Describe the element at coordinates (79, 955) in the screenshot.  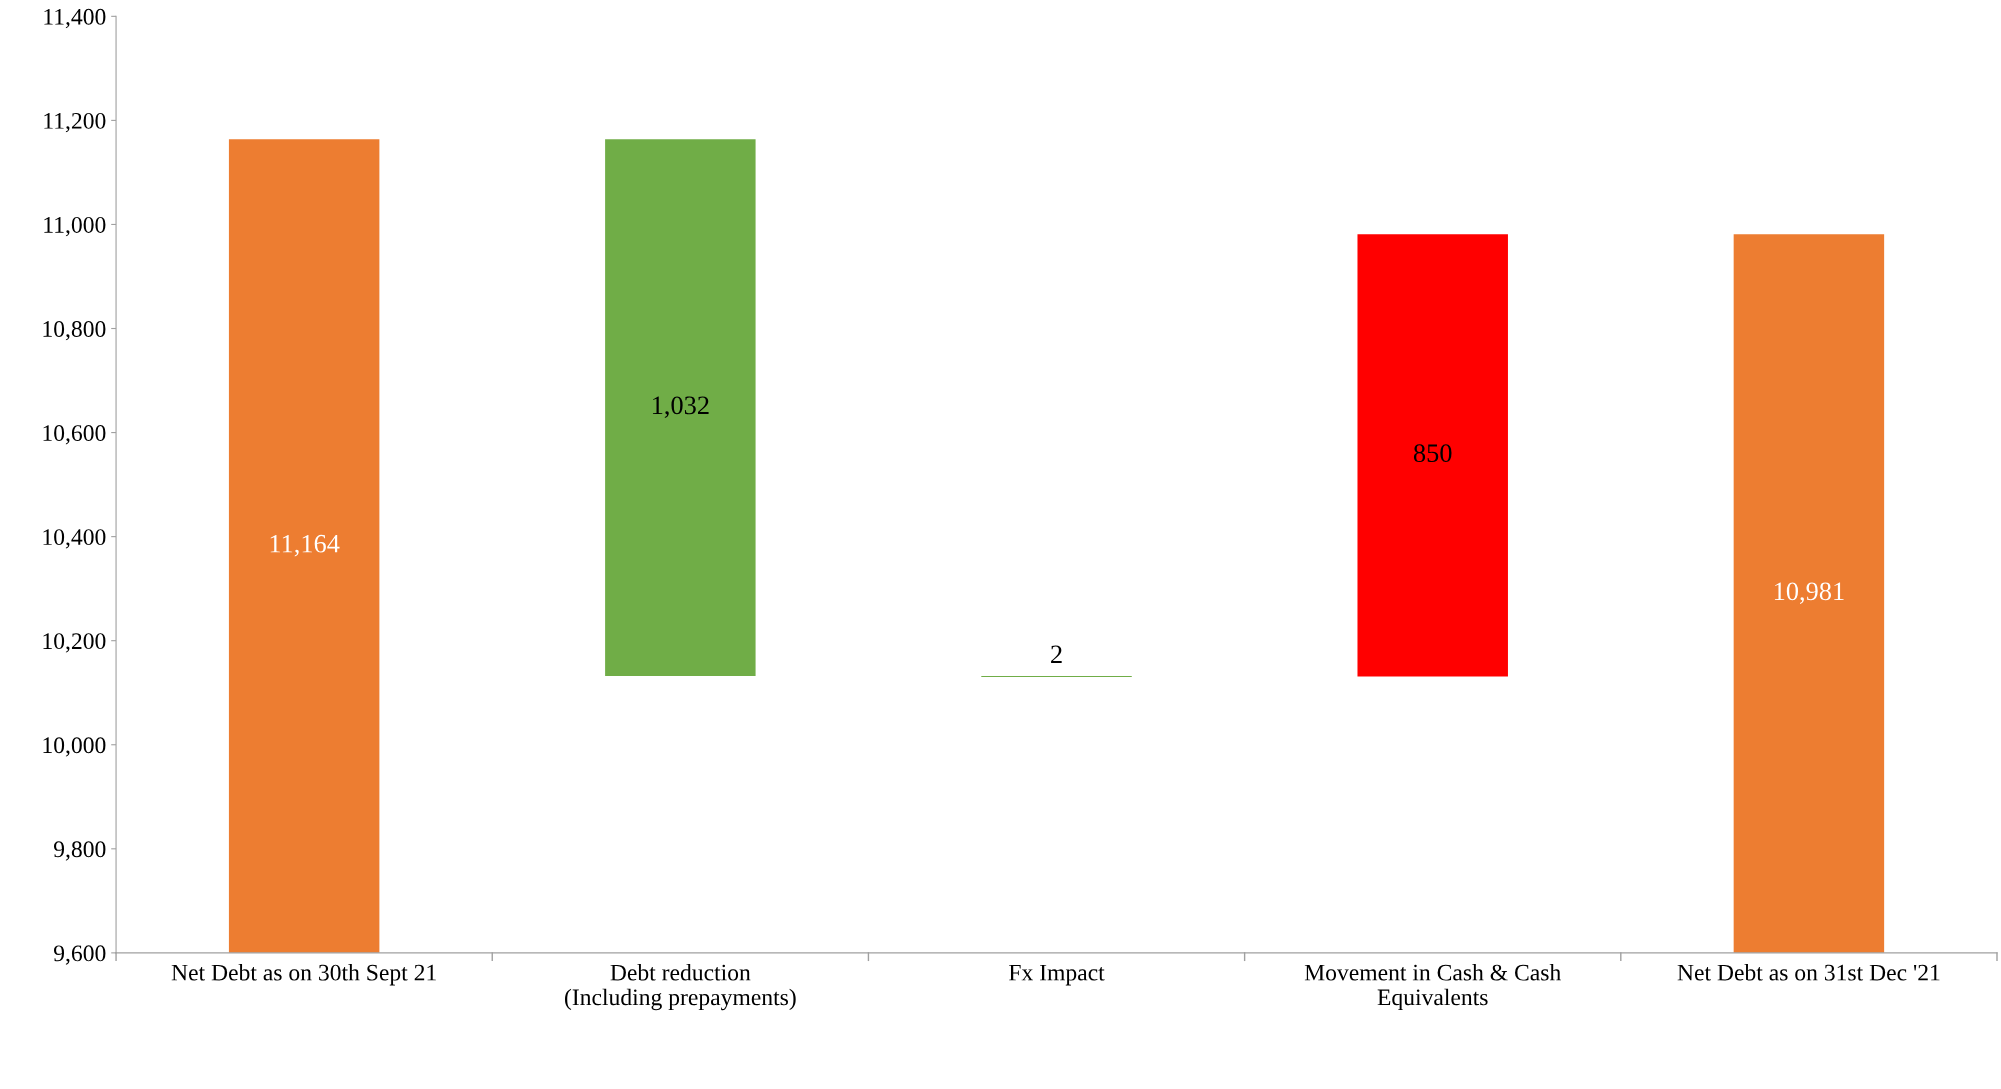
I see `y-tick-label: 9,600` at that location.